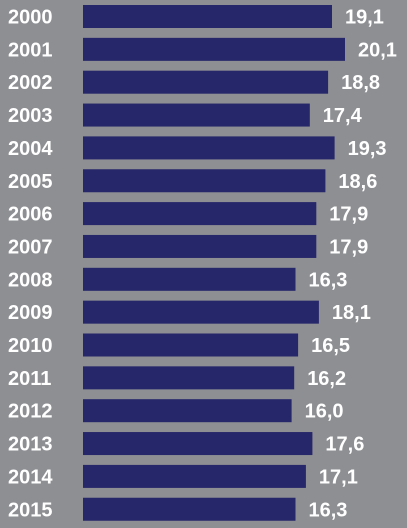 The height and width of the screenshot is (528, 407). What do you see at coordinates (29, 379) in the screenshot?
I see `year-label-2011: 2011` at bounding box center [29, 379].